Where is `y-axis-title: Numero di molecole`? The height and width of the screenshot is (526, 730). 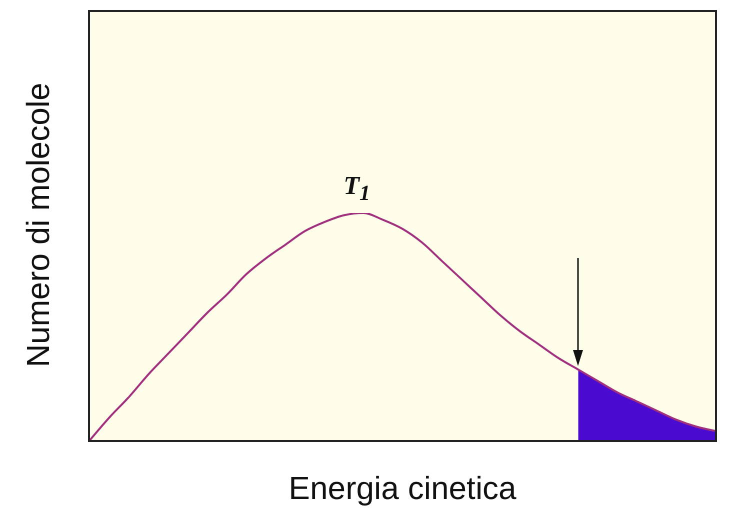 y-axis-title: Numero di molecole is located at coordinates (38, 225).